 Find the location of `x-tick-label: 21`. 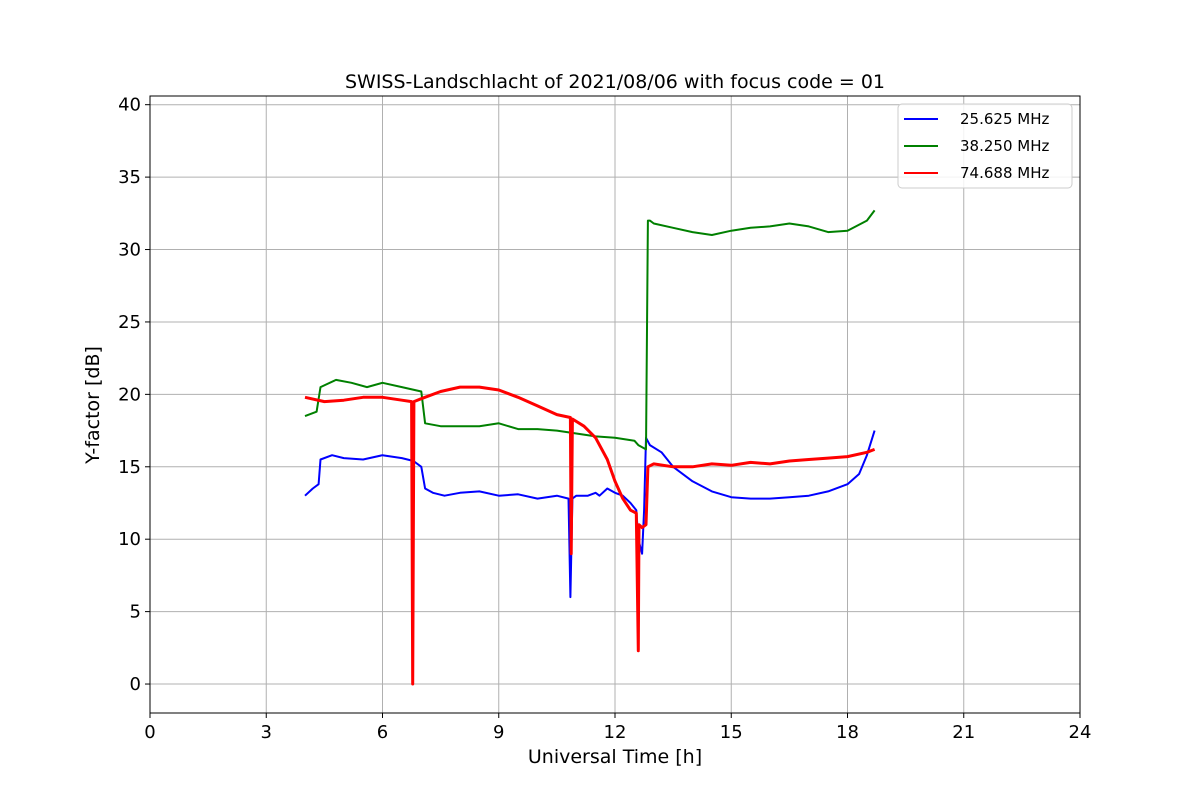

x-tick-label: 21 is located at coordinates (963, 732).